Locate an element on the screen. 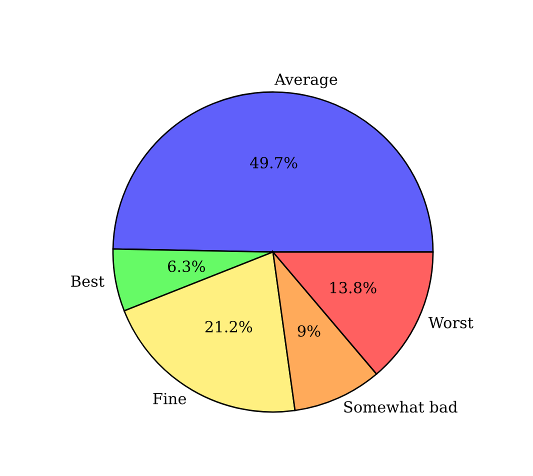  data-label: 9% is located at coordinates (309, 331).